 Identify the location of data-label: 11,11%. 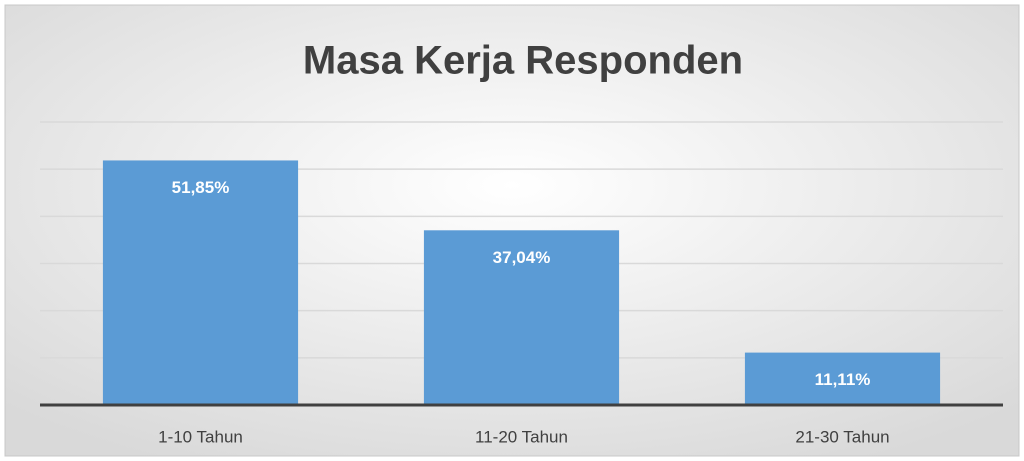
(843, 379).